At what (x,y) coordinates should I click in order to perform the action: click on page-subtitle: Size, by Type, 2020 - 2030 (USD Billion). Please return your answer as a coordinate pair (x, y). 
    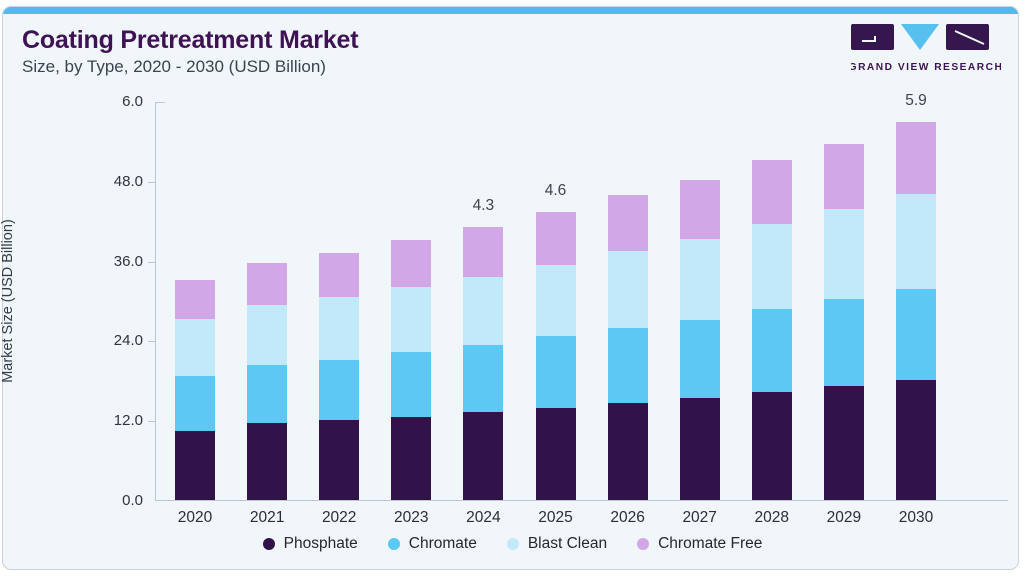
    Looking at the image, I should click on (174, 66).